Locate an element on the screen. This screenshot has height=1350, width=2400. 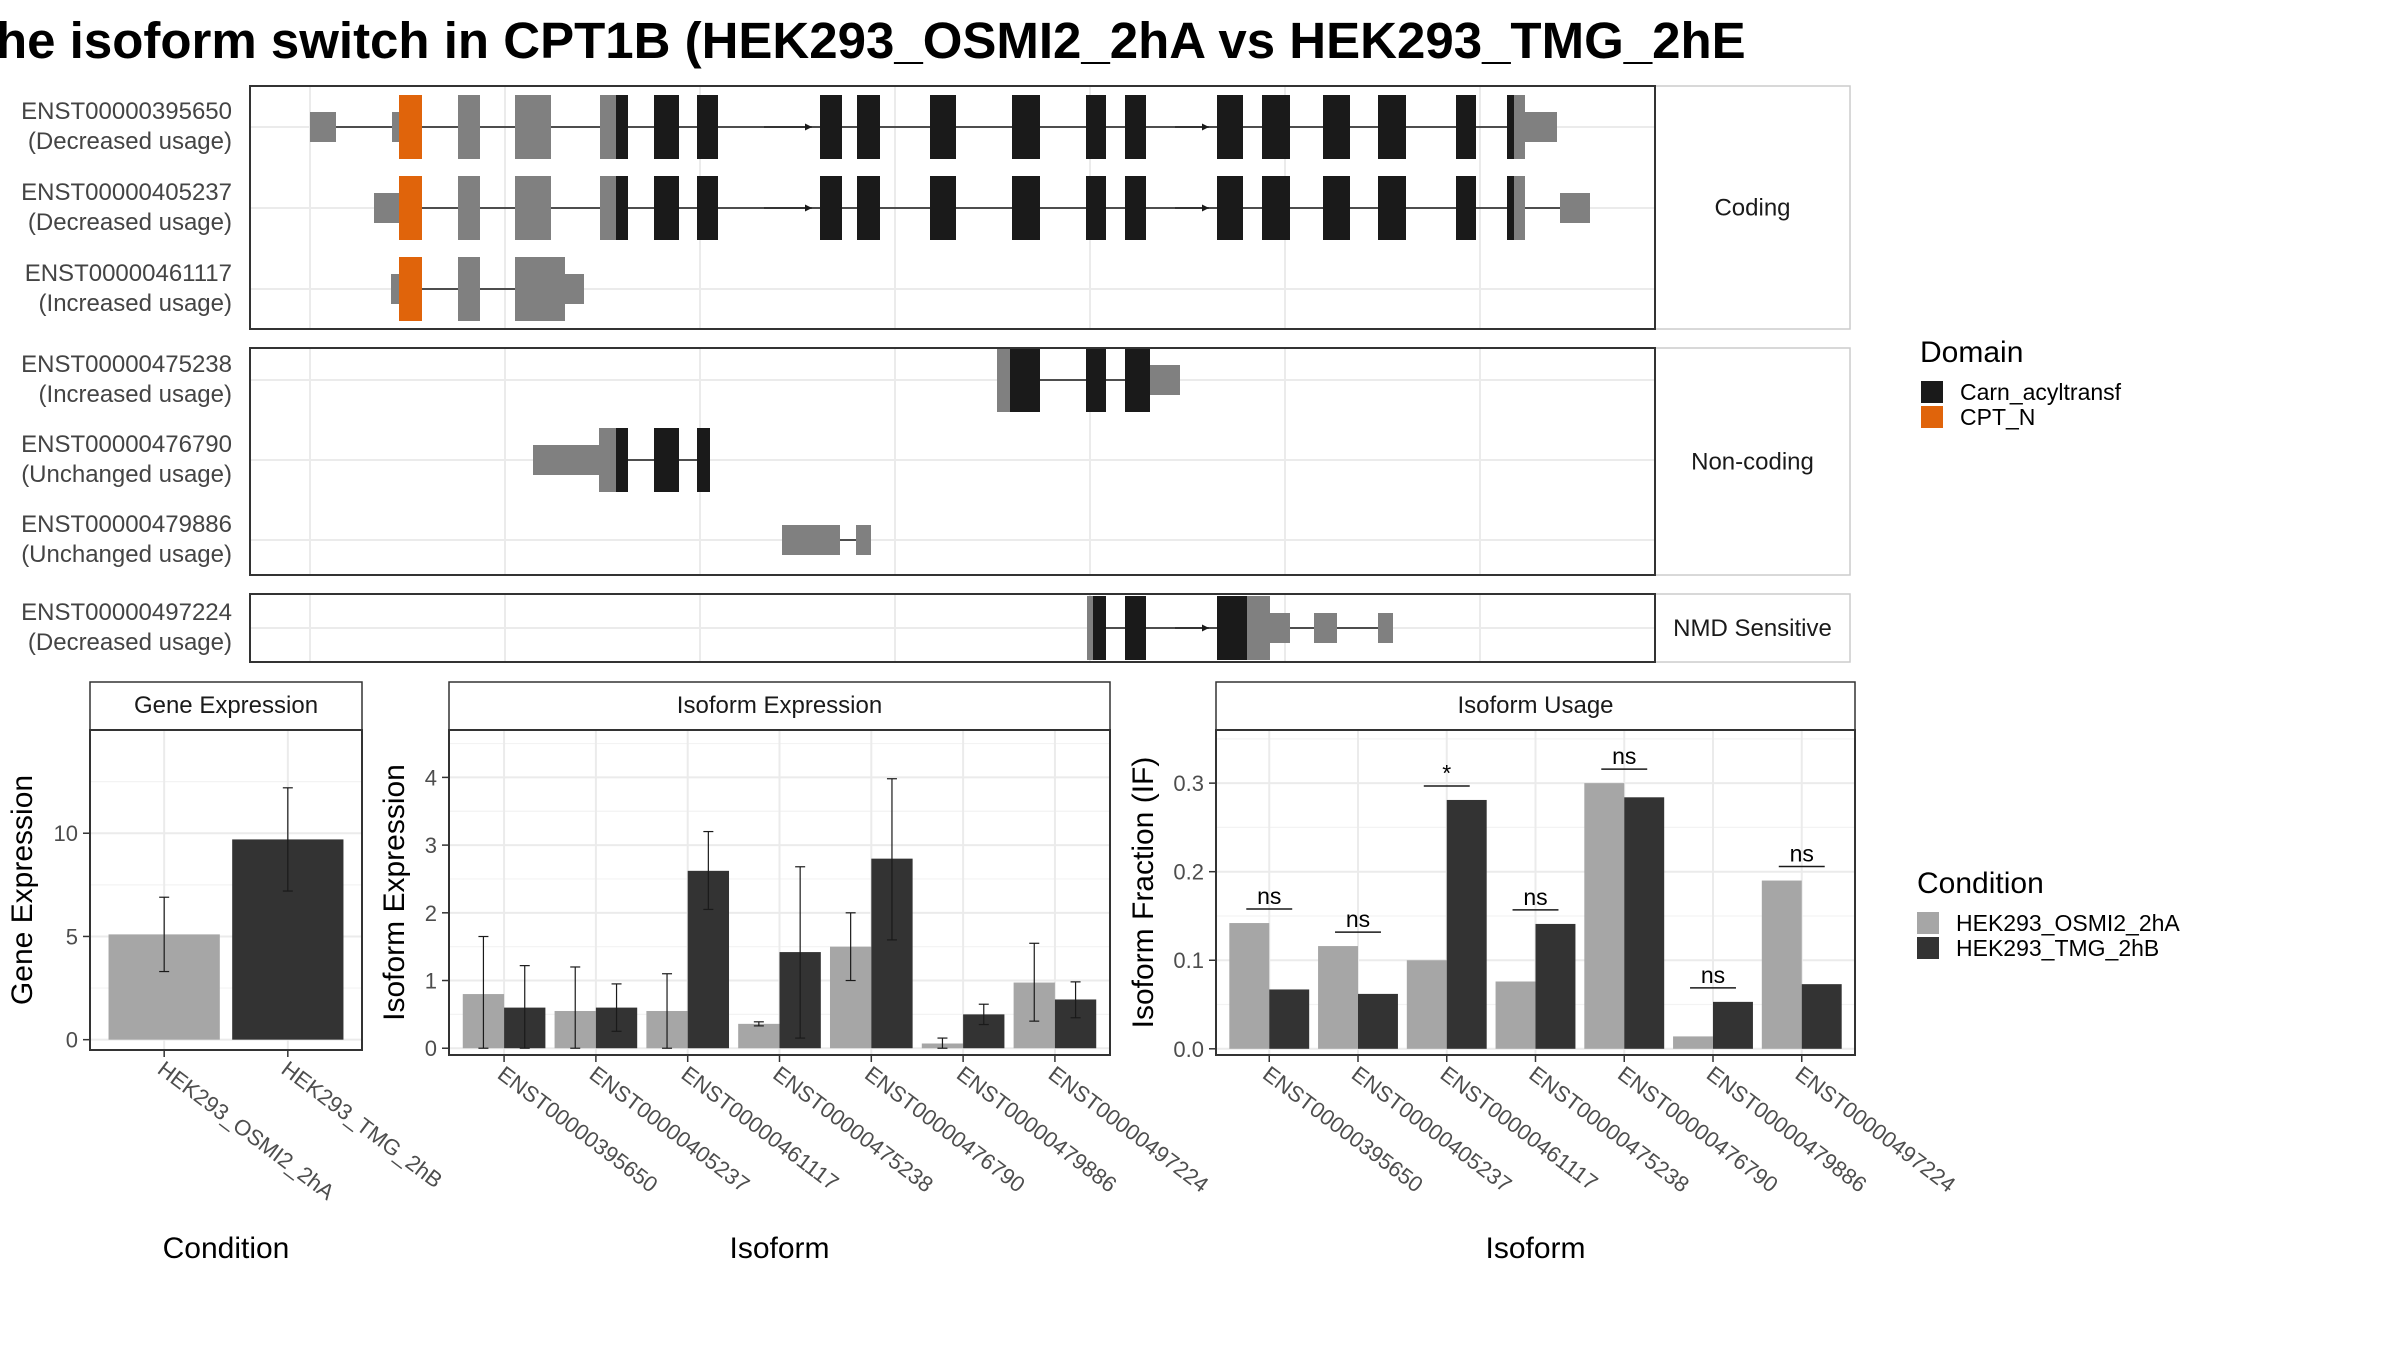
condition-legend-label: HEK293_OSMI2_2hA is located at coordinates (2068, 923).